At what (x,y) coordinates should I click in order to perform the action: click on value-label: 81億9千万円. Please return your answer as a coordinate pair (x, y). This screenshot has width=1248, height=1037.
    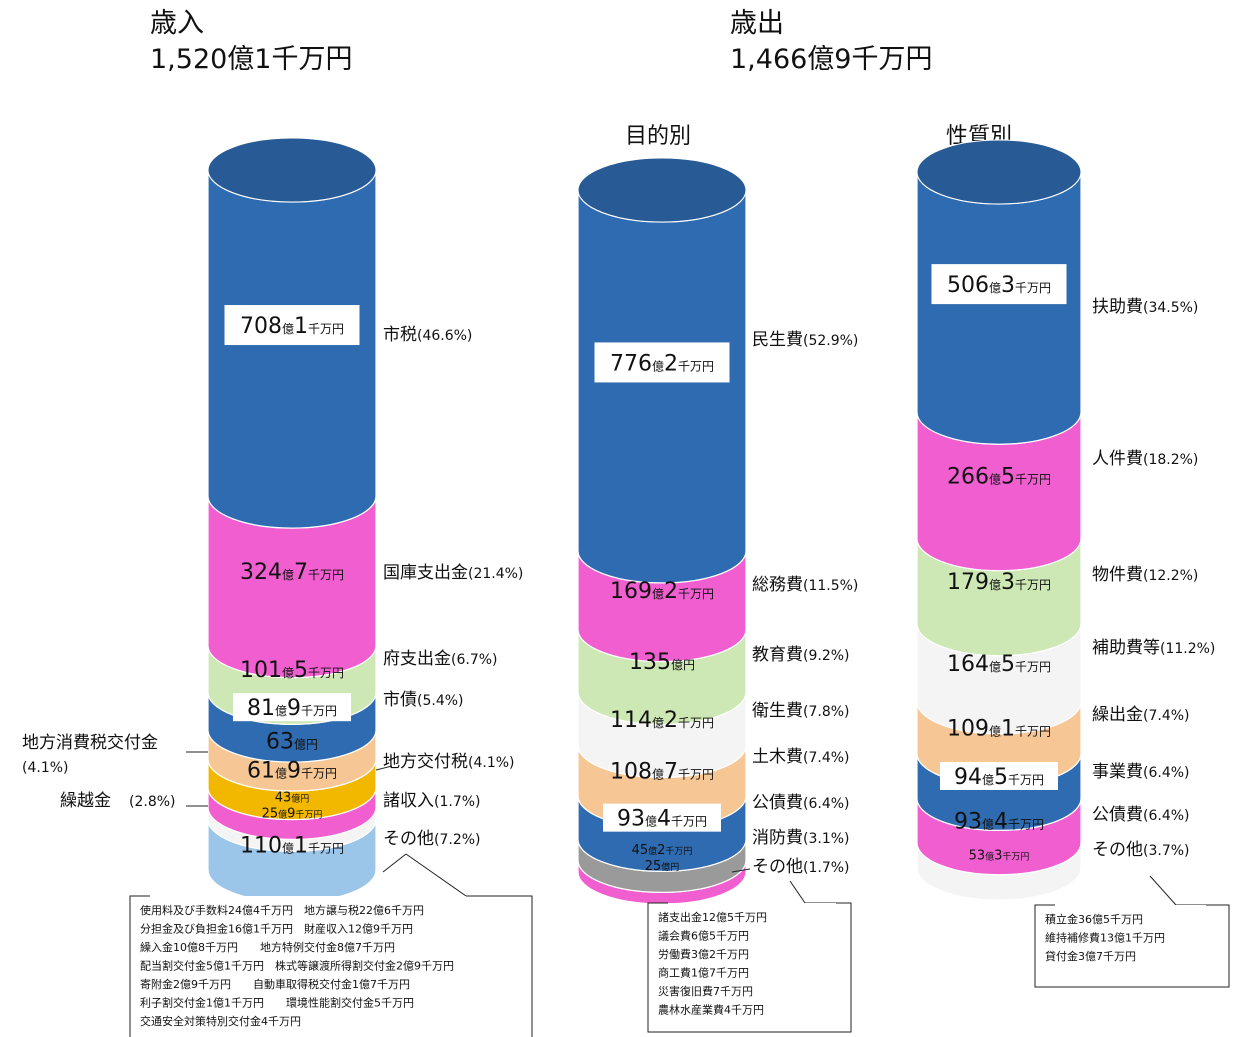
    Looking at the image, I should click on (292, 708).